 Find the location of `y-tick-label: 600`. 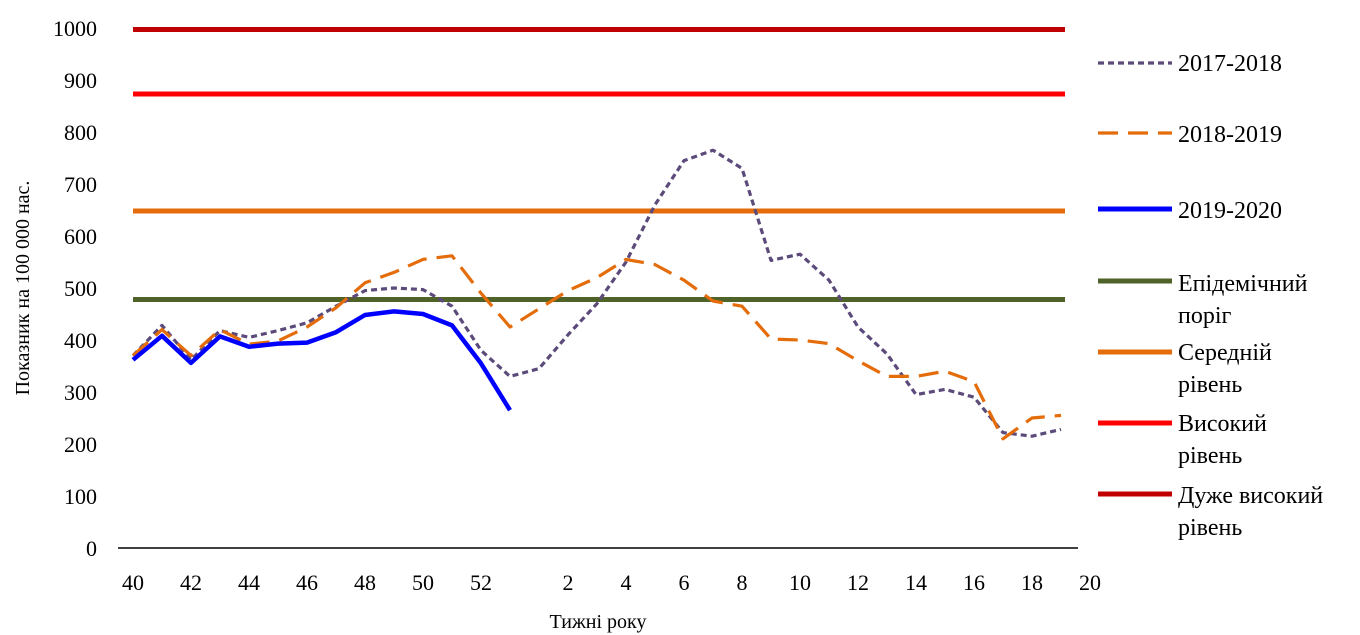

y-tick-label: 600 is located at coordinates (80, 236).